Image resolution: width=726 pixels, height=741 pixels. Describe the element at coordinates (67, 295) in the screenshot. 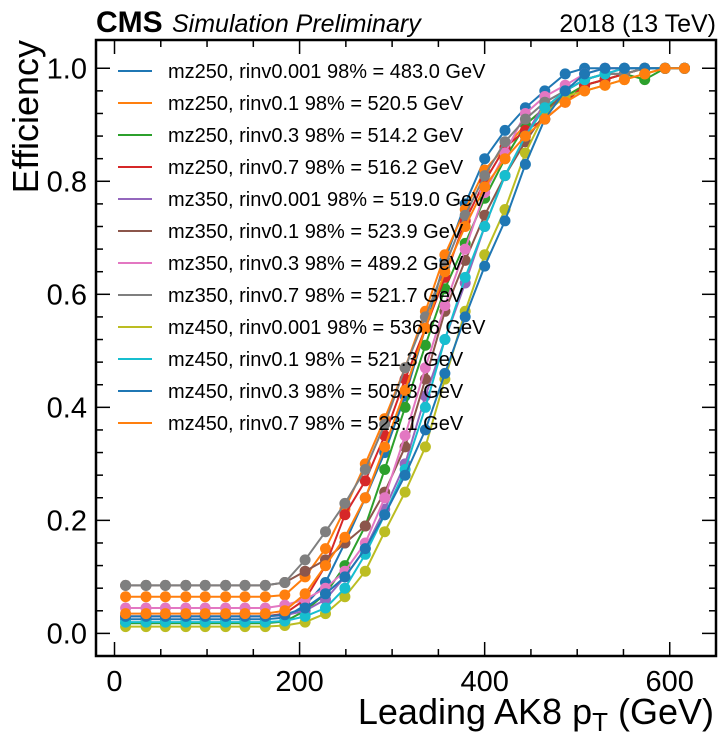

I see `y-tick-label: 0.6` at that location.